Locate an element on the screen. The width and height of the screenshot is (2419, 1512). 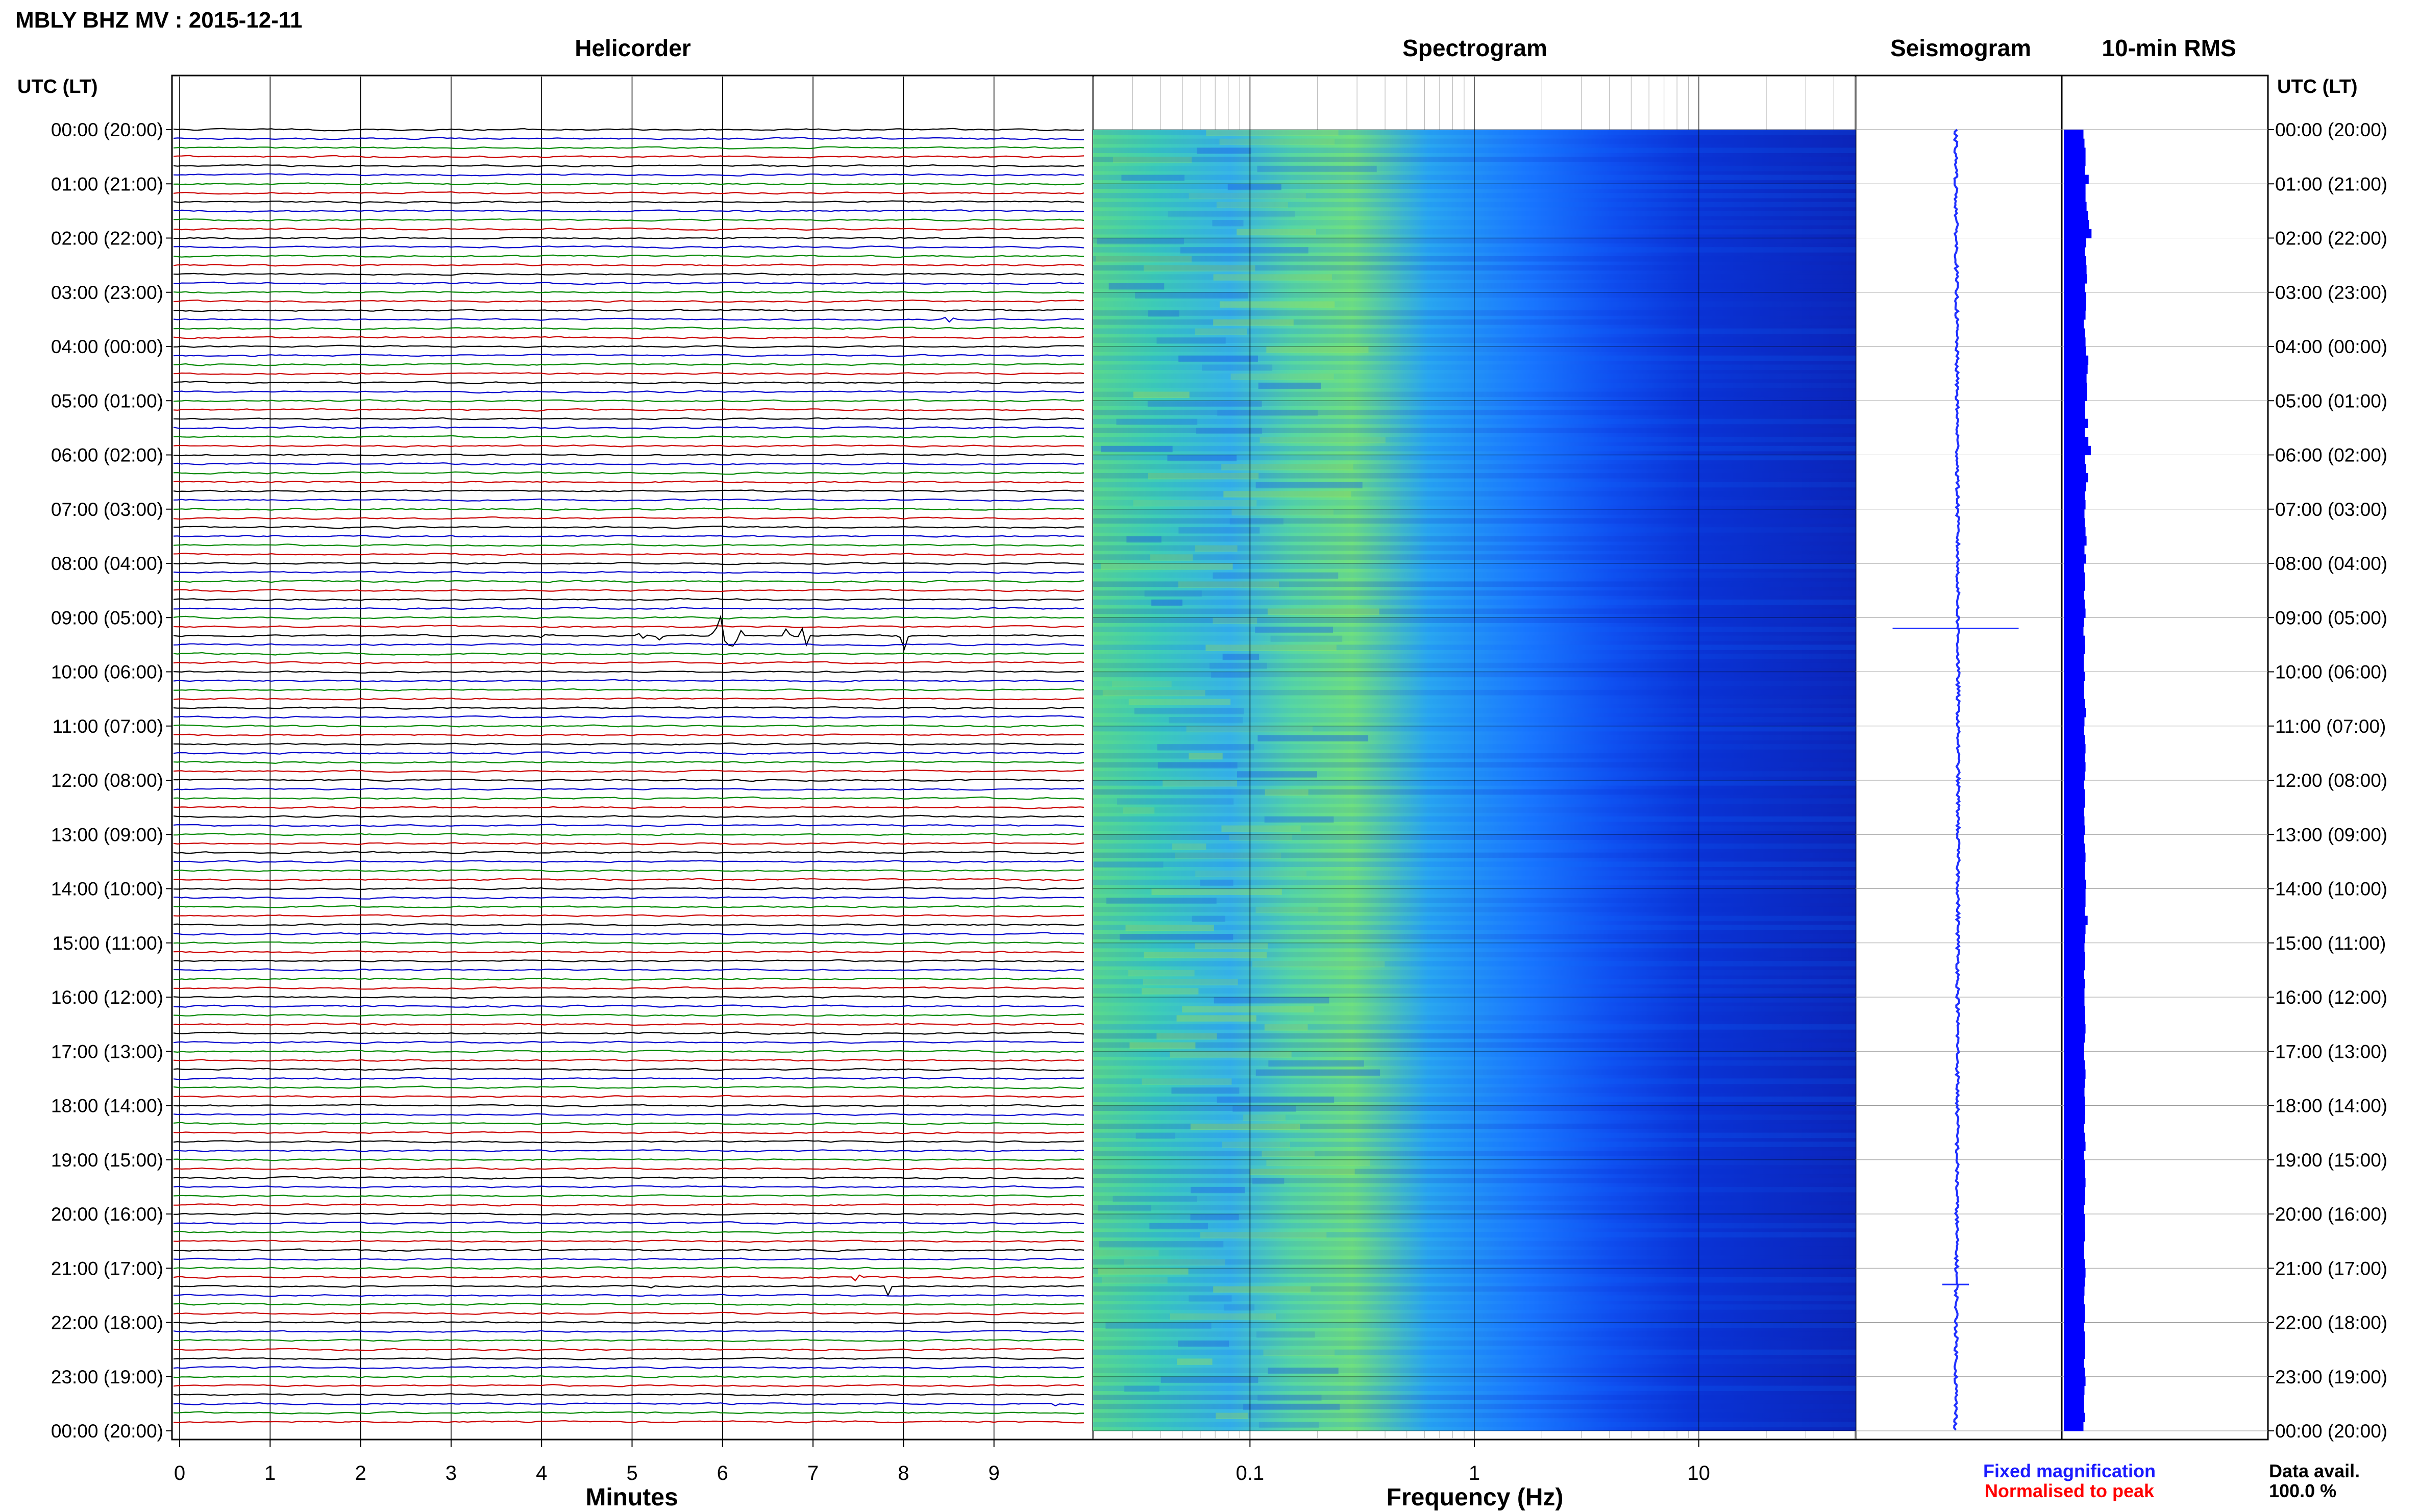
left-time-tick-label: 13:00 (09:00) is located at coordinates (107, 834).